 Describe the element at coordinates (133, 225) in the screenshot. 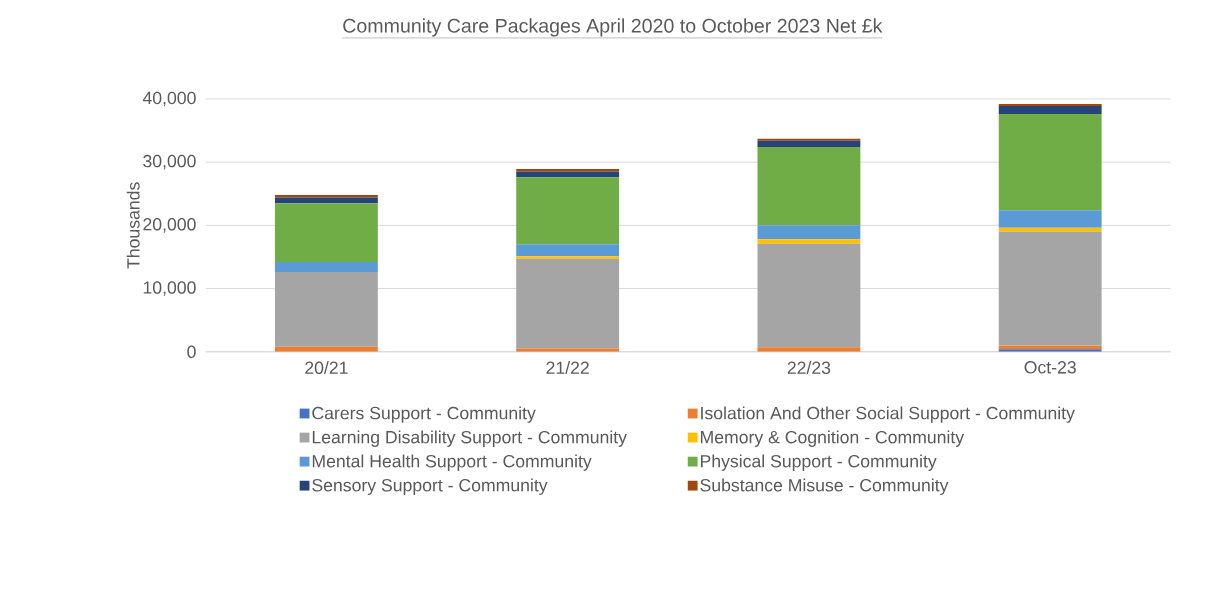

I see `y-axis-title: Thousands` at that location.